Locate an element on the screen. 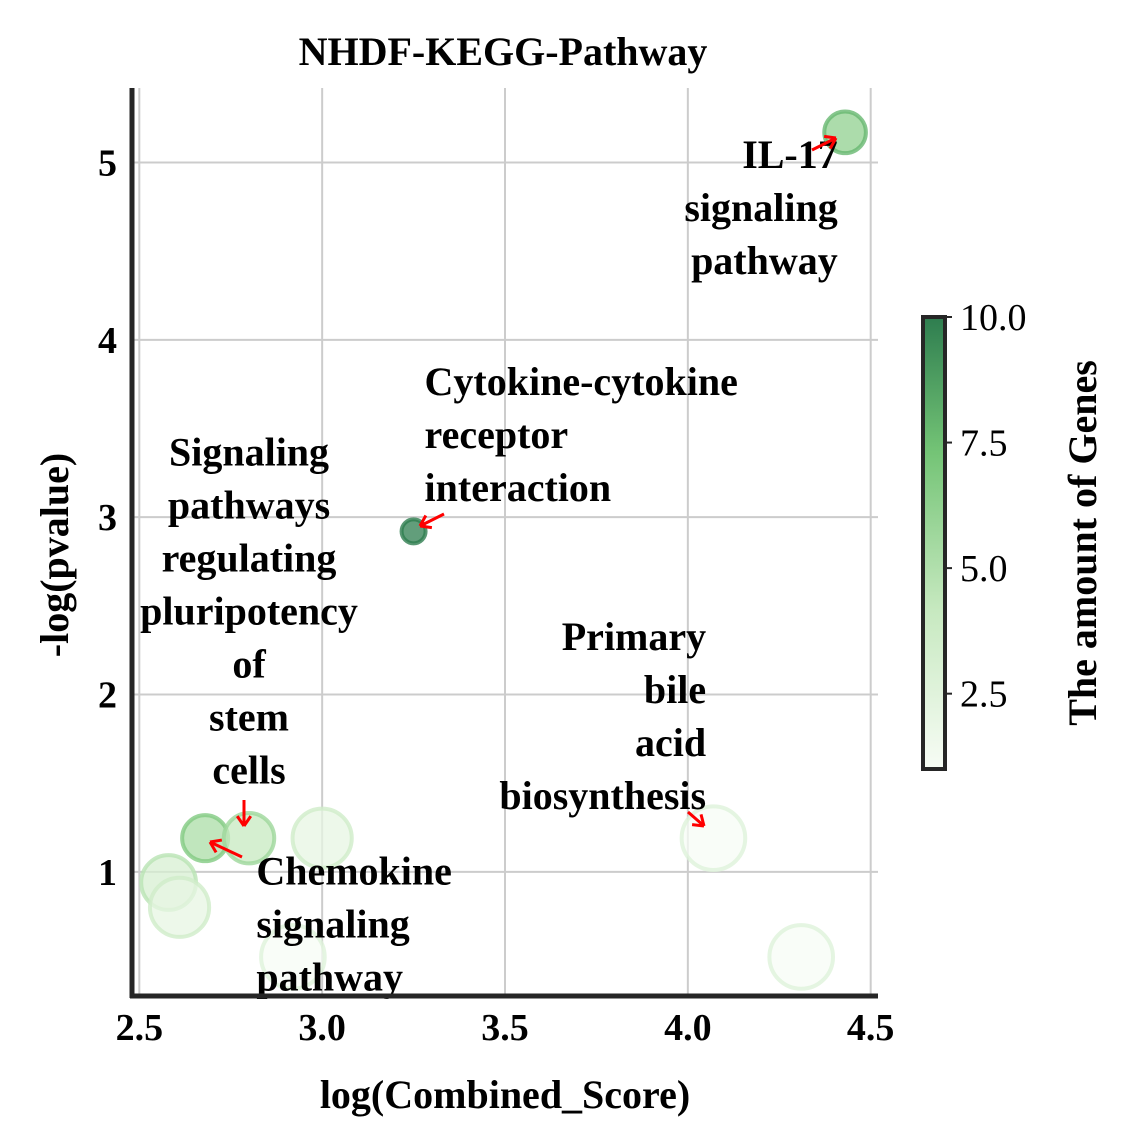 The height and width of the screenshot is (1148, 1138). y-tick-label: 2 is located at coordinates (107, 696).